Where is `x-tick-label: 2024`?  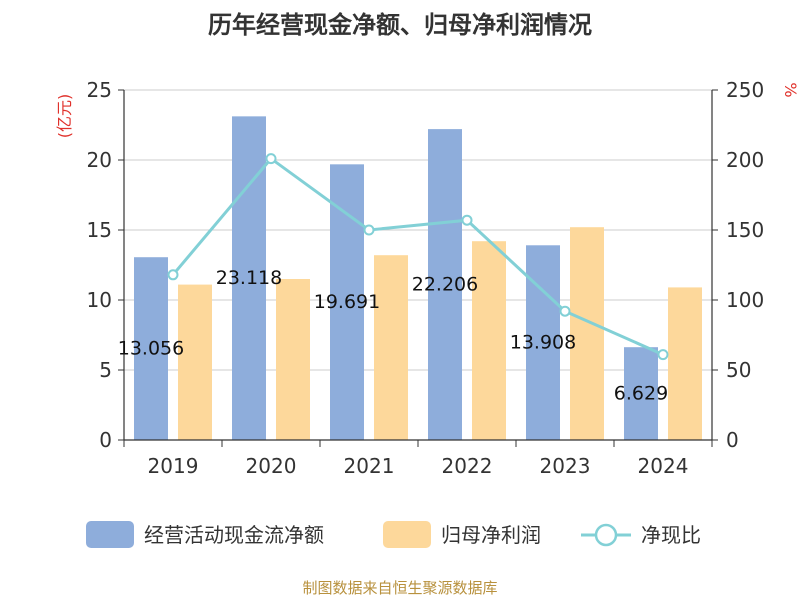
x-tick-label: 2024 is located at coordinates (663, 466).